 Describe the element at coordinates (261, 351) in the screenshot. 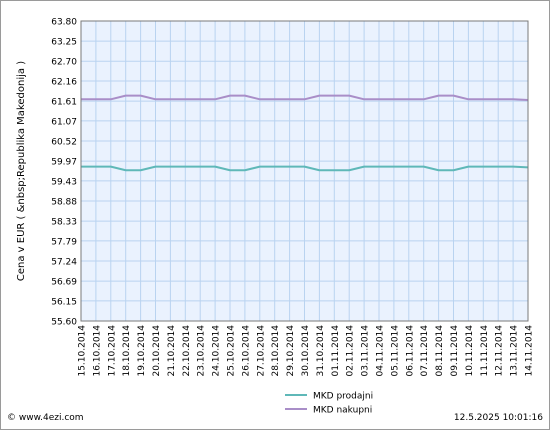

I see `x-tick-label: 27.10.2014` at that location.